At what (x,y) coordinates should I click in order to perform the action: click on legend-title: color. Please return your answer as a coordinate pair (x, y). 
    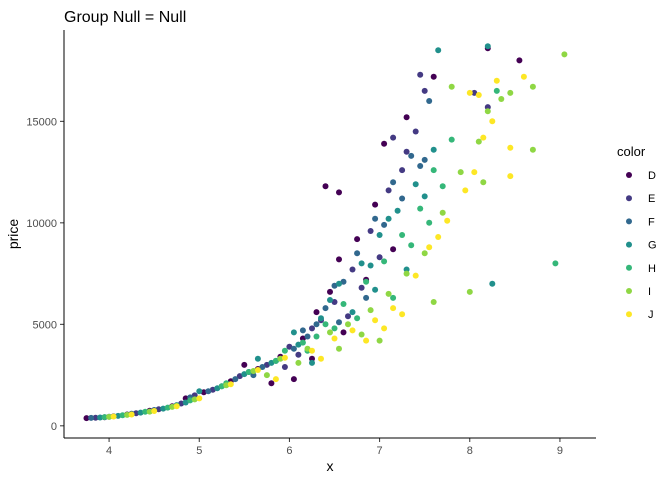
    Looking at the image, I should click on (631, 151).